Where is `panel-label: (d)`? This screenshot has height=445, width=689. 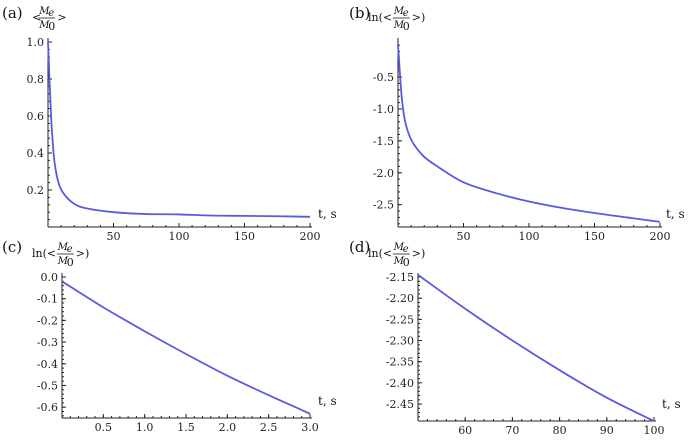 panel-label: (d) is located at coordinates (359, 247).